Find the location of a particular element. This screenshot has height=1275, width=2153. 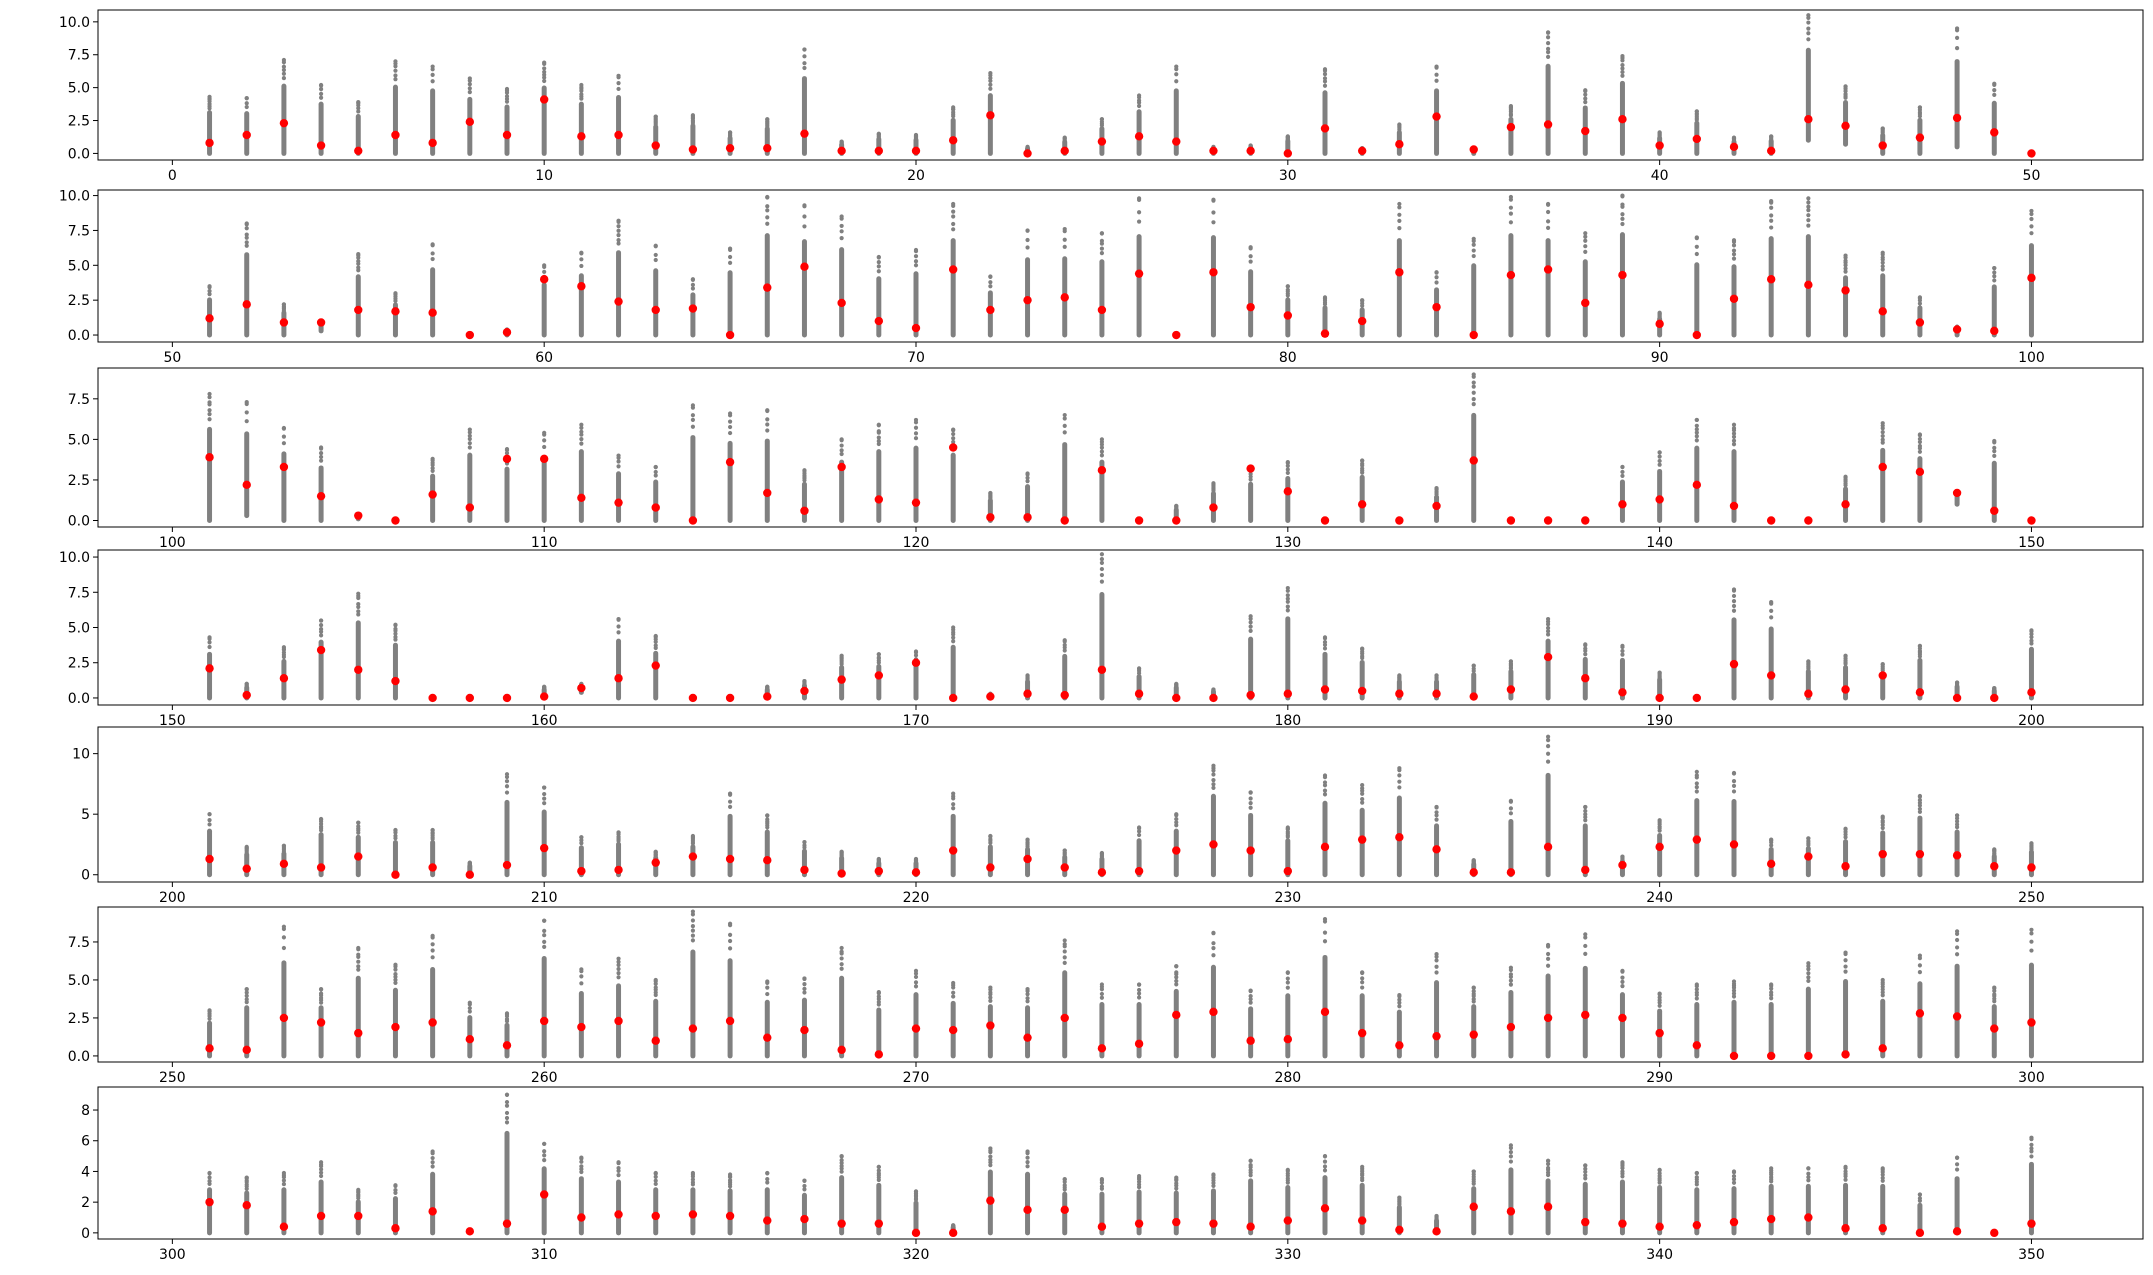

x-axis: 0 10 20 30 40 50 is located at coordinates (1104, 172).